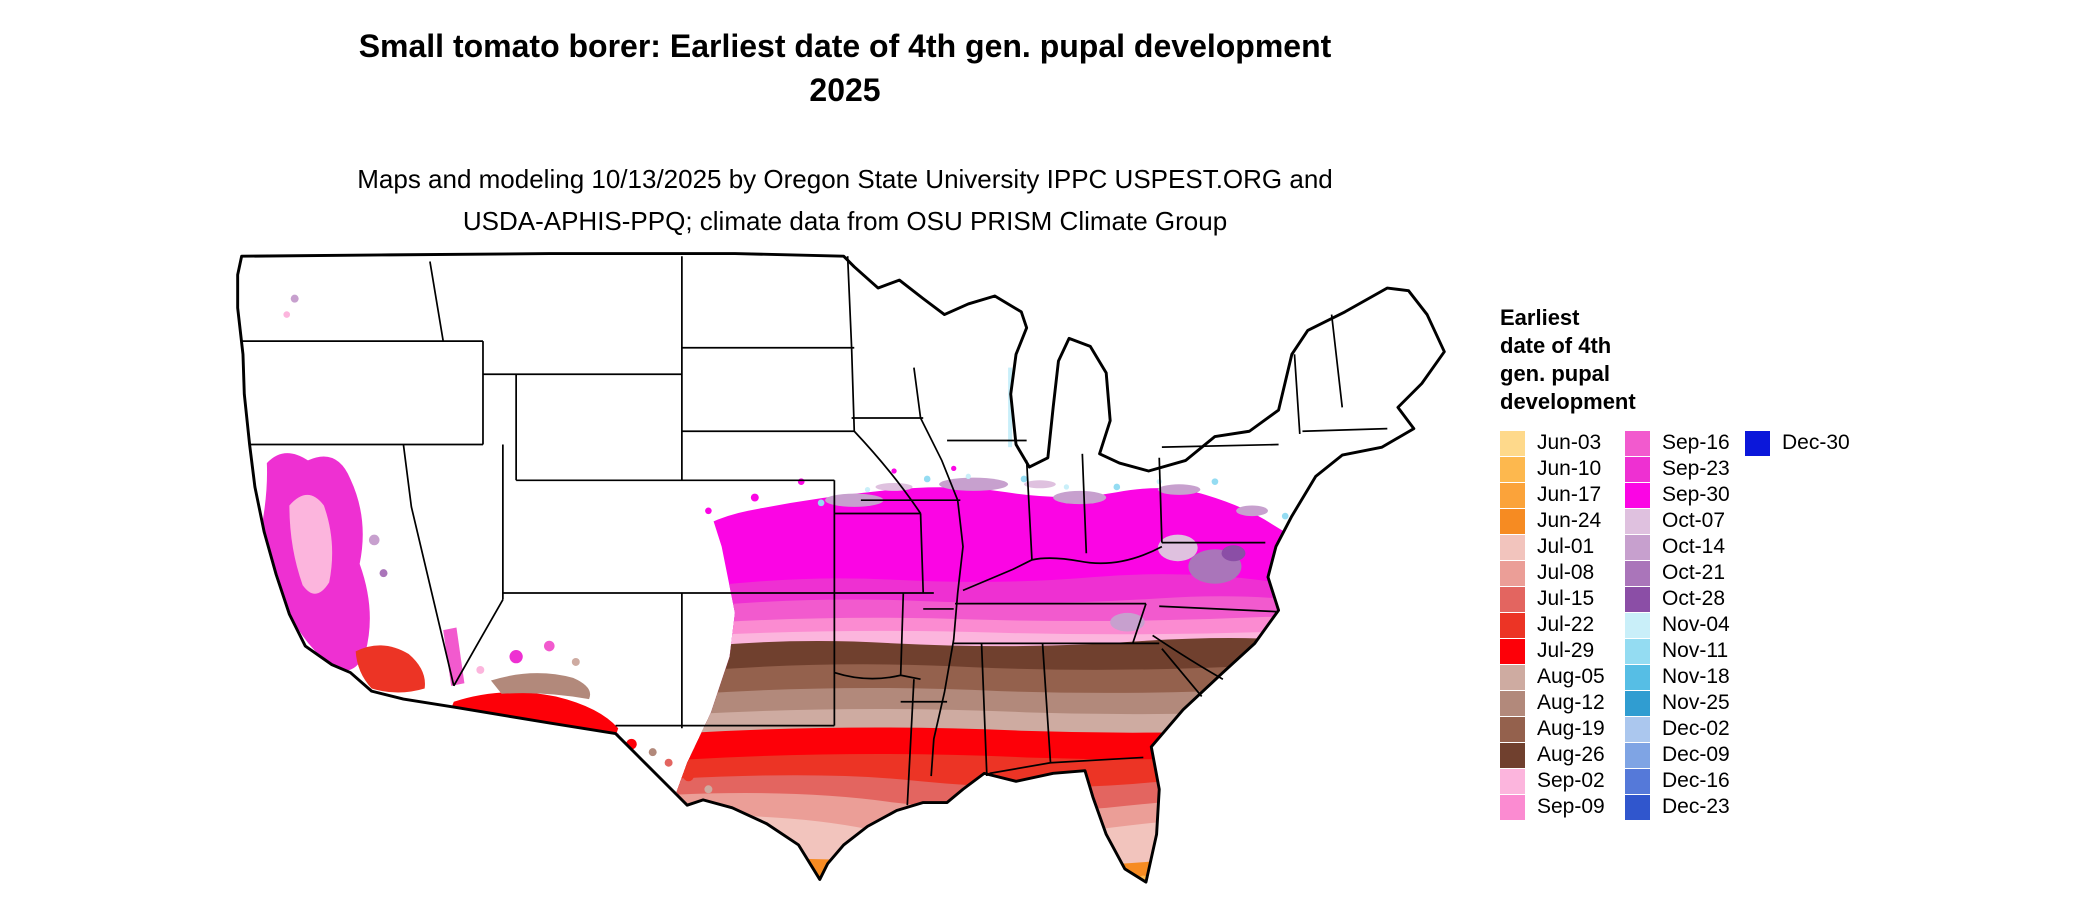 The image size is (2100, 903). Describe the element at coordinates (1696, 468) in the screenshot. I see `legend-item-label: Sep-23` at that location.